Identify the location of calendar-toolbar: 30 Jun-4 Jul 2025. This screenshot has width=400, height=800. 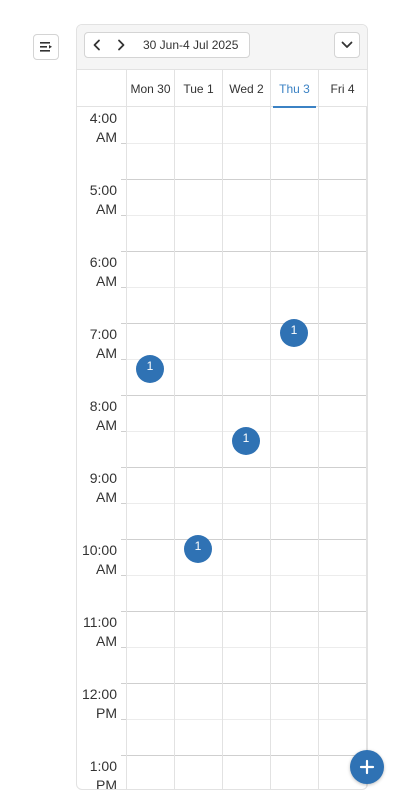
(222, 47).